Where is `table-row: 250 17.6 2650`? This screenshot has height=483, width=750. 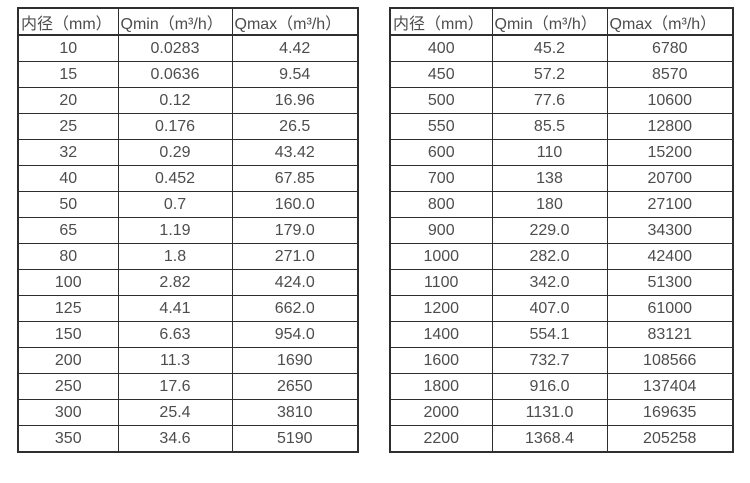
table-row: 250 17.6 2650 is located at coordinates (188, 386).